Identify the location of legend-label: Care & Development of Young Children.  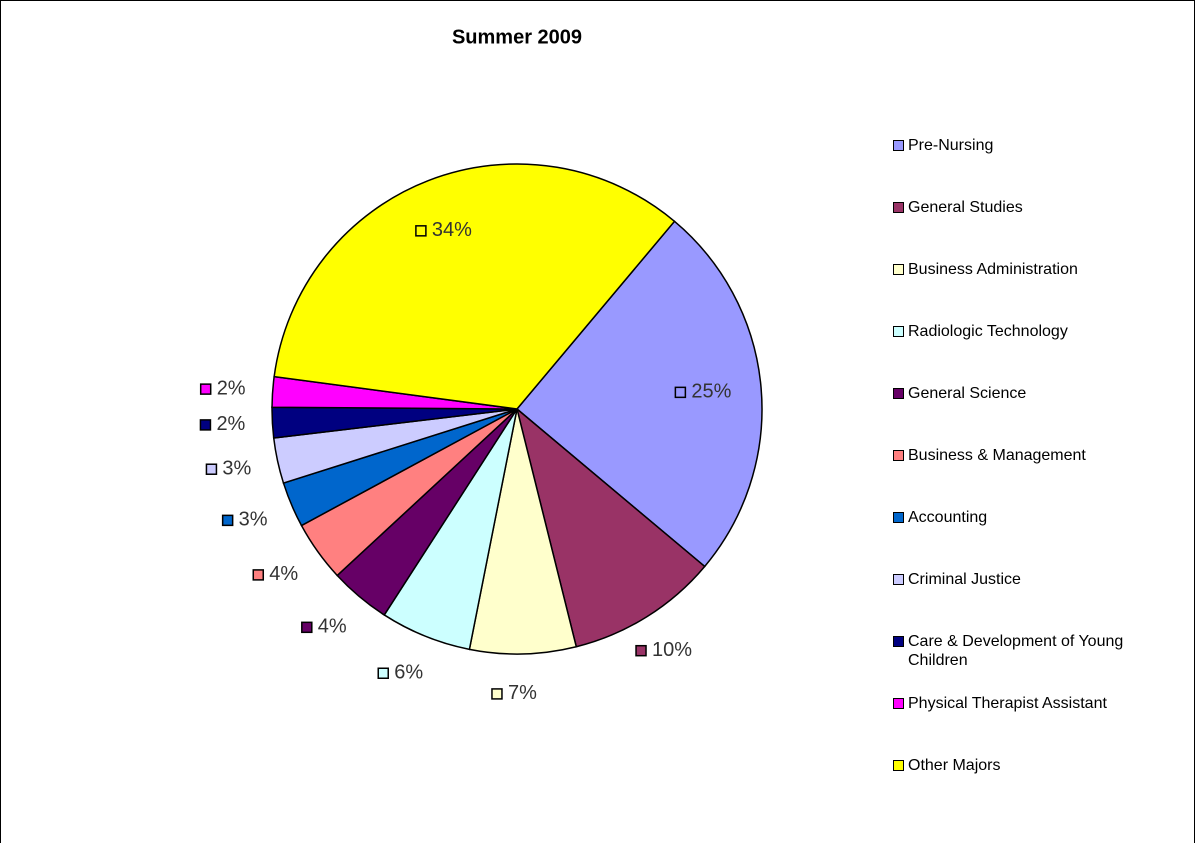
(1016, 651).